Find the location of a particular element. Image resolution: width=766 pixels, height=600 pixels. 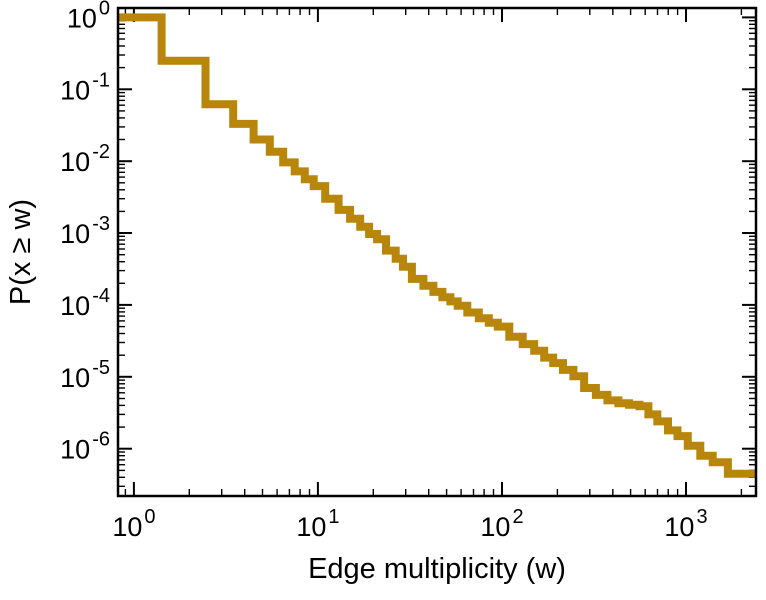

x-tick-label-exponent: 0 is located at coordinates (149, 517).